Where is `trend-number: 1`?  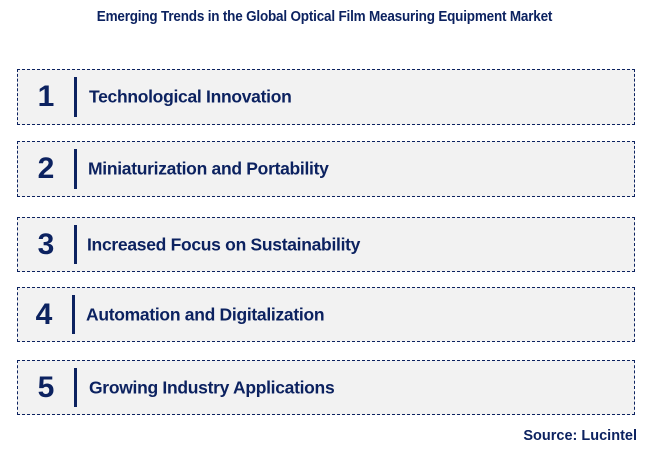 trend-number: 1 is located at coordinates (46, 96).